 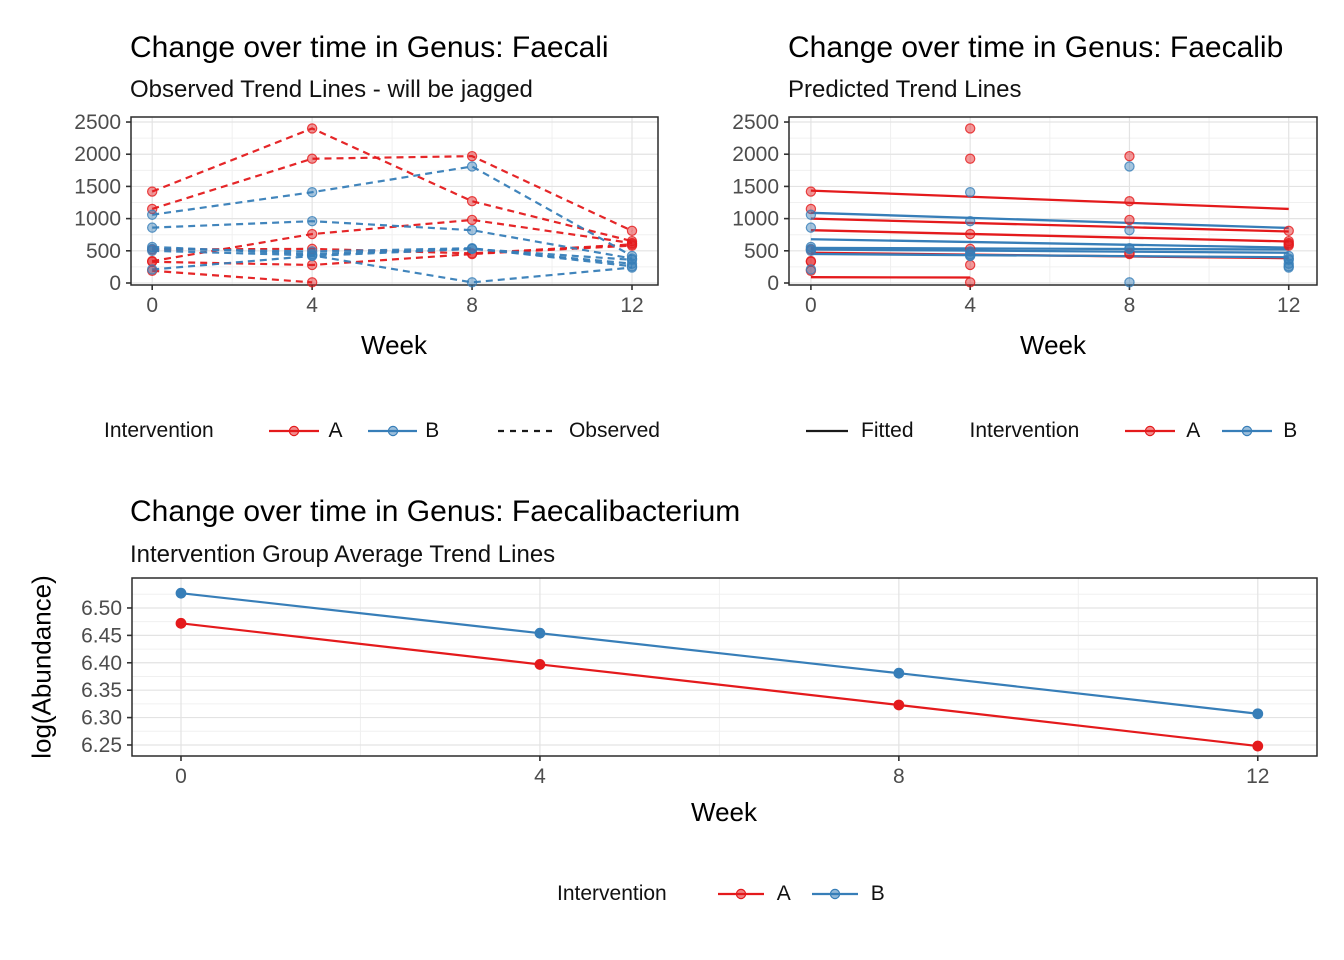 I want to click on observed-x-axis-title: Week, so click(x=394, y=345).